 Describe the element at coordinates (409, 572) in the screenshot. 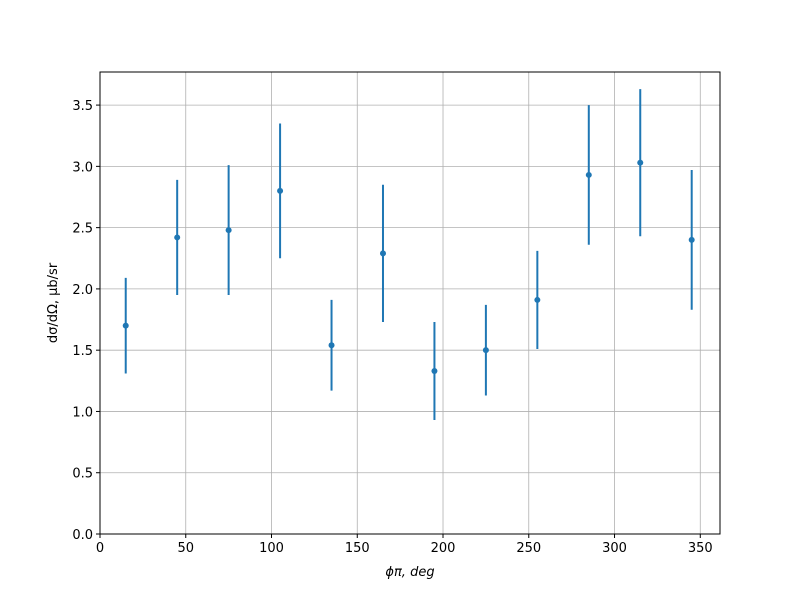

I see `x-axis-label: ϕπ, deg` at that location.